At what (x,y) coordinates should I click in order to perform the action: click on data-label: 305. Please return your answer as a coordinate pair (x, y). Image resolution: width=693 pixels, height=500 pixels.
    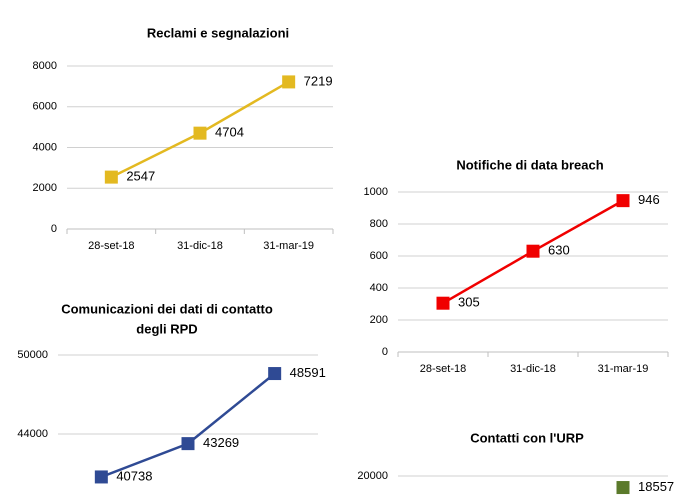
    Looking at the image, I should click on (469, 302).